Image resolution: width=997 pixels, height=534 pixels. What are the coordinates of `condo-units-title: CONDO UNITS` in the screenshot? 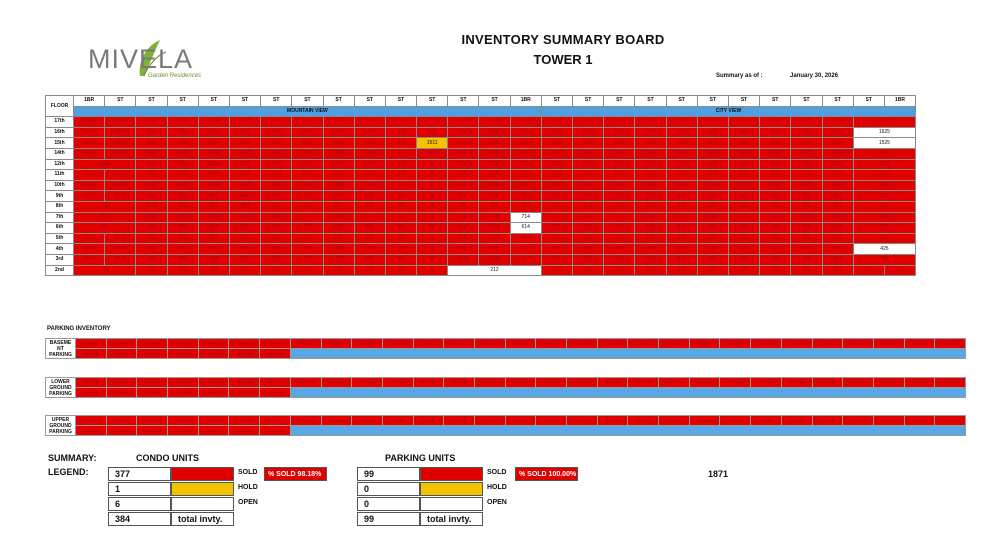 It's located at (167, 458).